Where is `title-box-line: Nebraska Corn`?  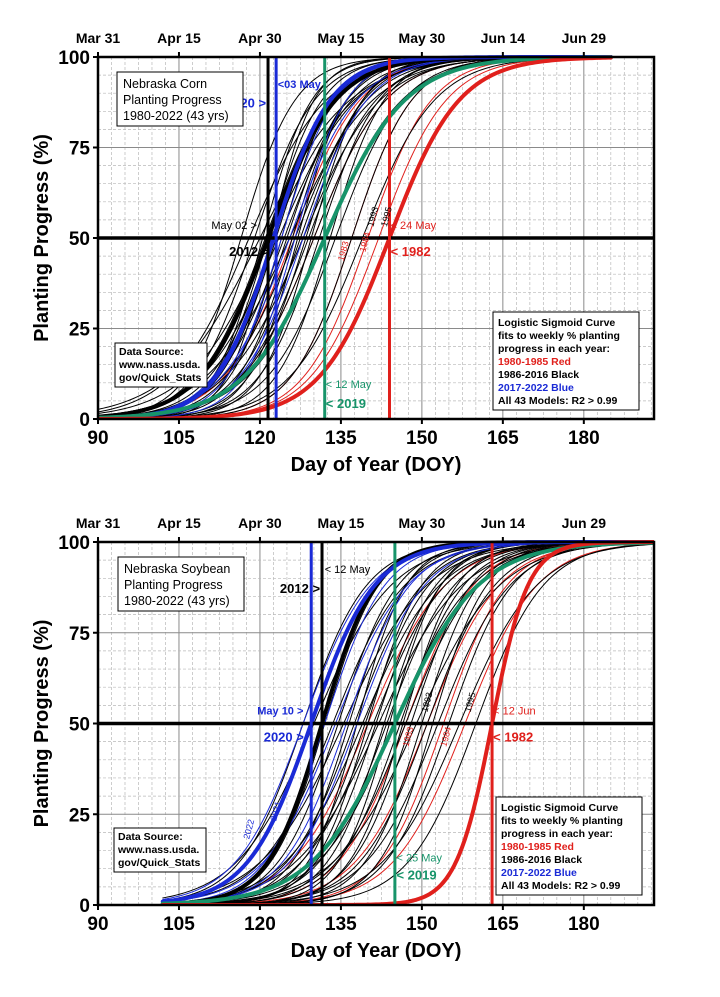
title-box-line: Nebraska Corn is located at coordinates (165, 84).